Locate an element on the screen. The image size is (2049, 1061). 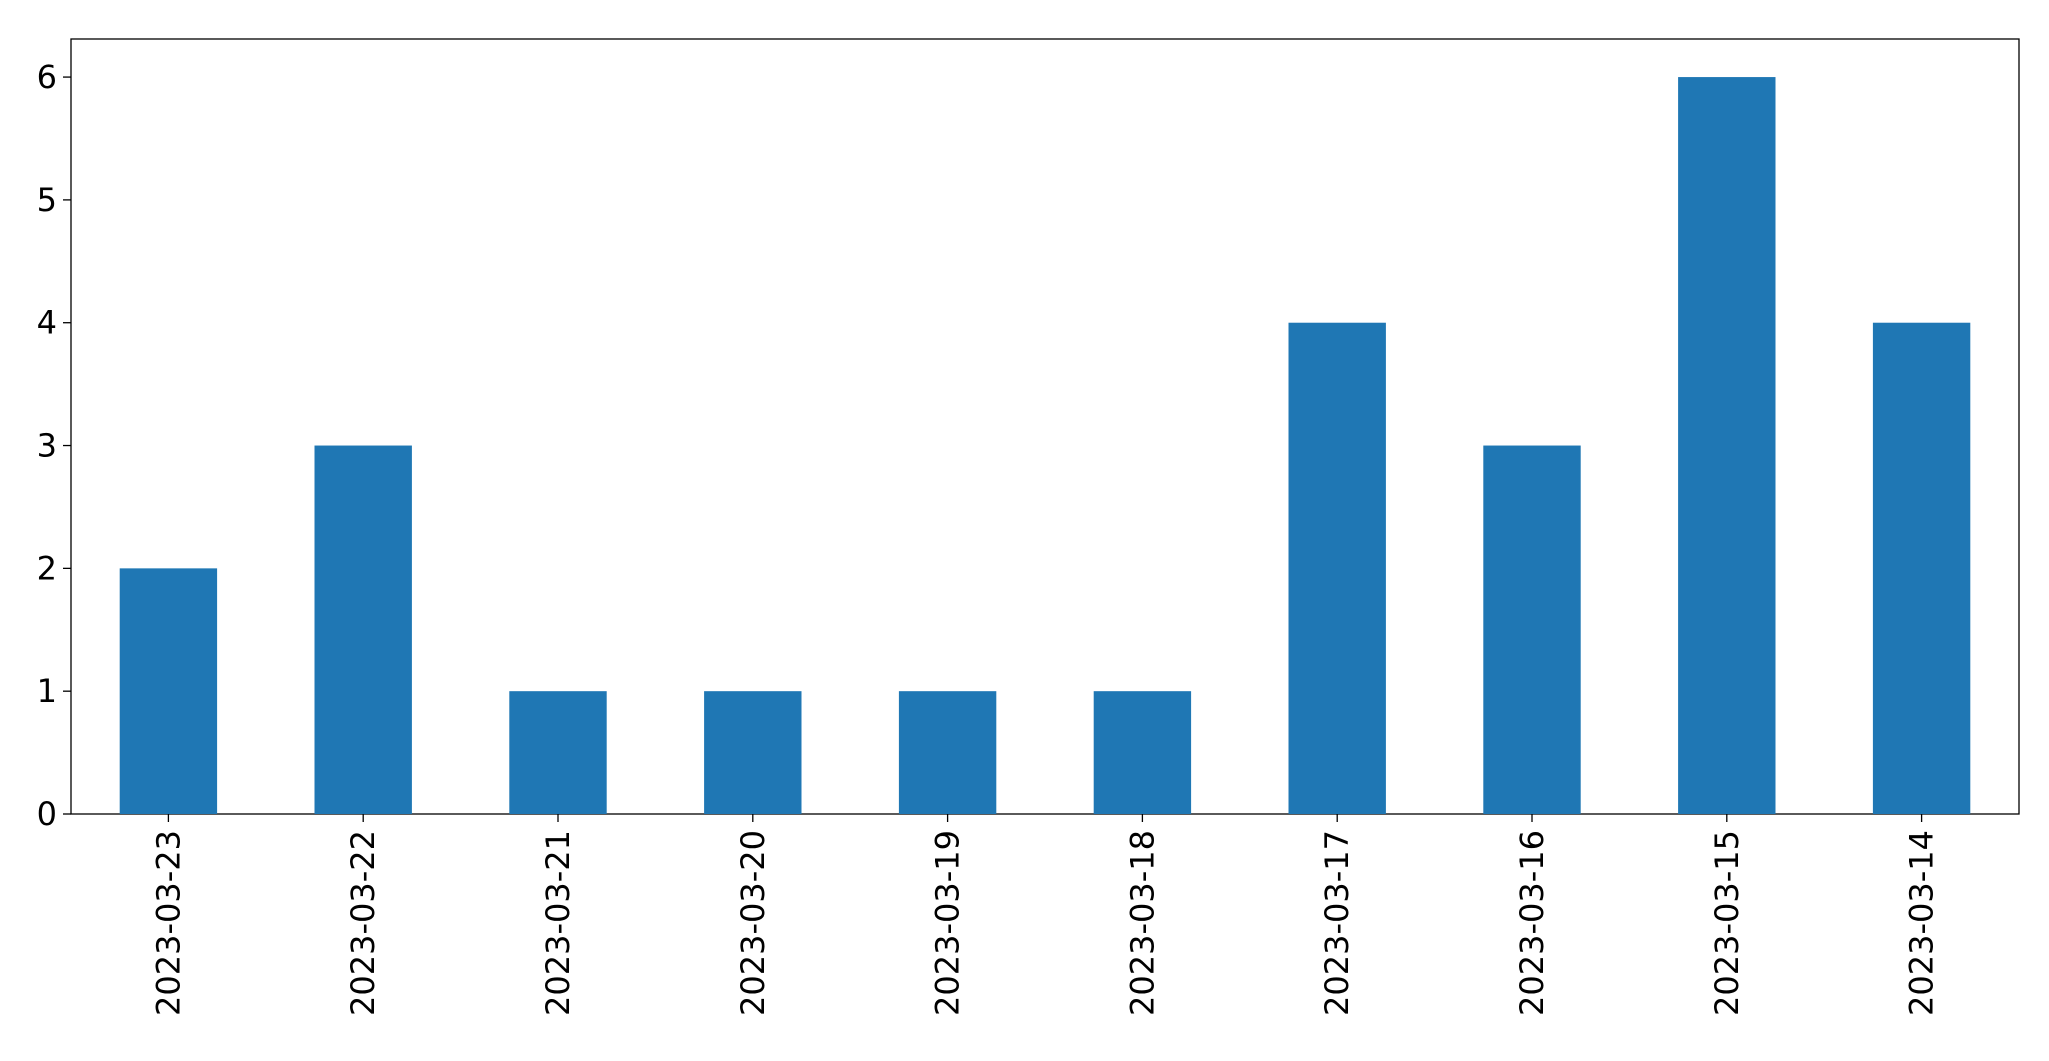
y-tick-label: 5 is located at coordinates (47, 200).